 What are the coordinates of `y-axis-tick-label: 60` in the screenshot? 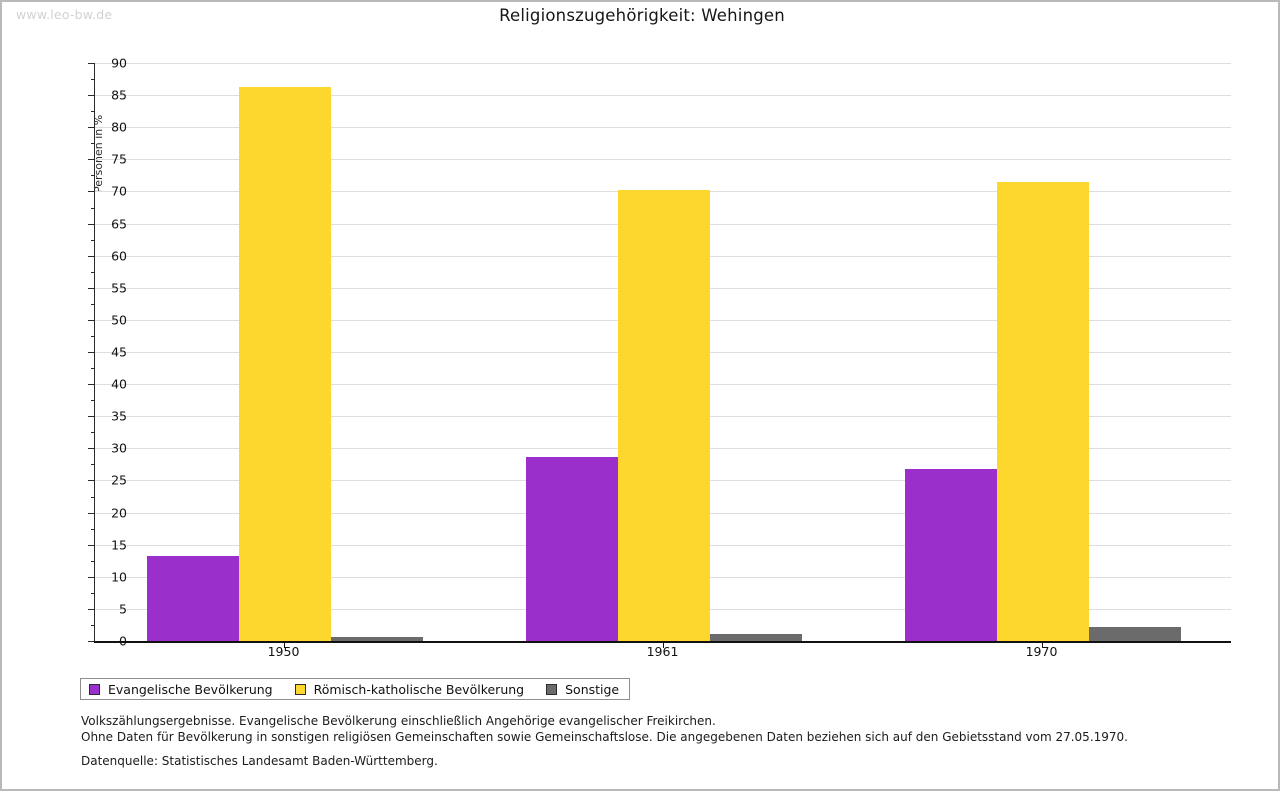 It's located at (119, 256).